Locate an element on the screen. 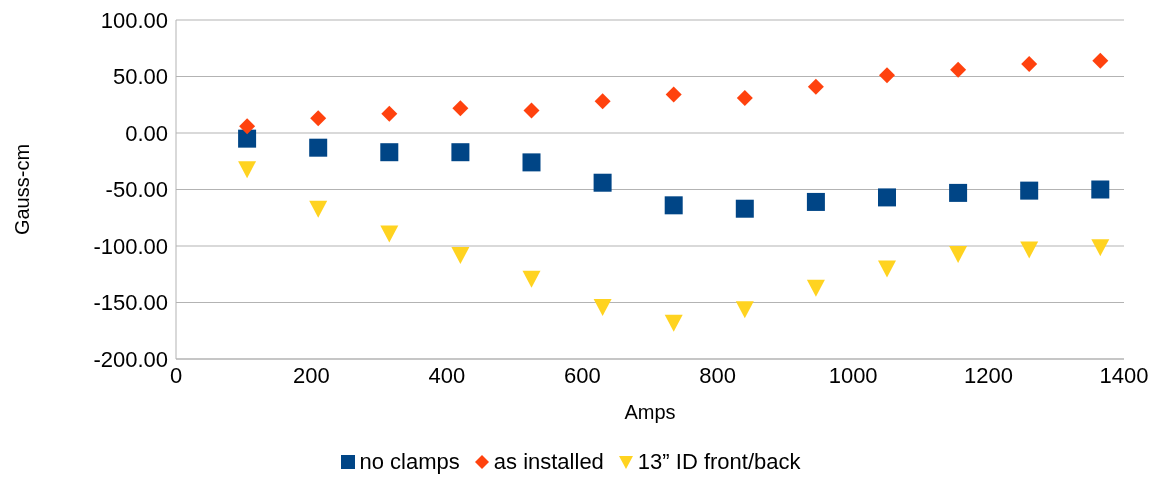  x-tick-label: 1400 is located at coordinates (1124, 375).